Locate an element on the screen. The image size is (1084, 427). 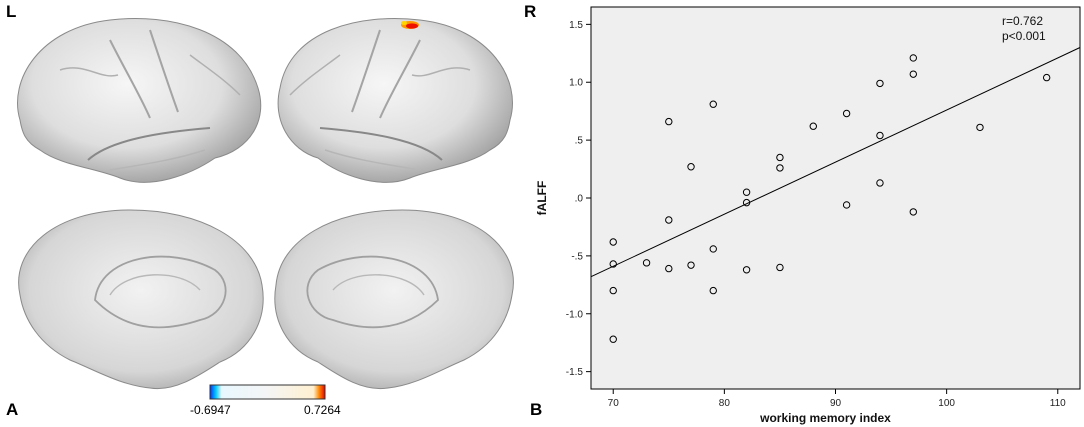
activation-cluster is located at coordinates (410, 25).